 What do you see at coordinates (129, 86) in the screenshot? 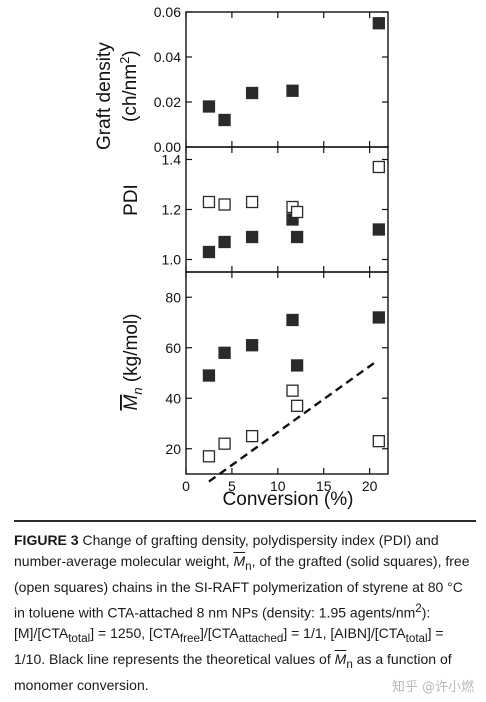
I see `top-ylabel-unit: (ch/nm2)` at bounding box center [129, 86].